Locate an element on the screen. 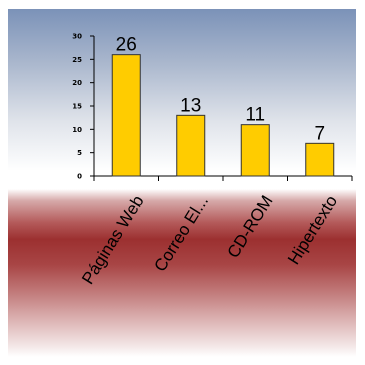 The image size is (365, 365). data-label: 13 is located at coordinates (190, 105).